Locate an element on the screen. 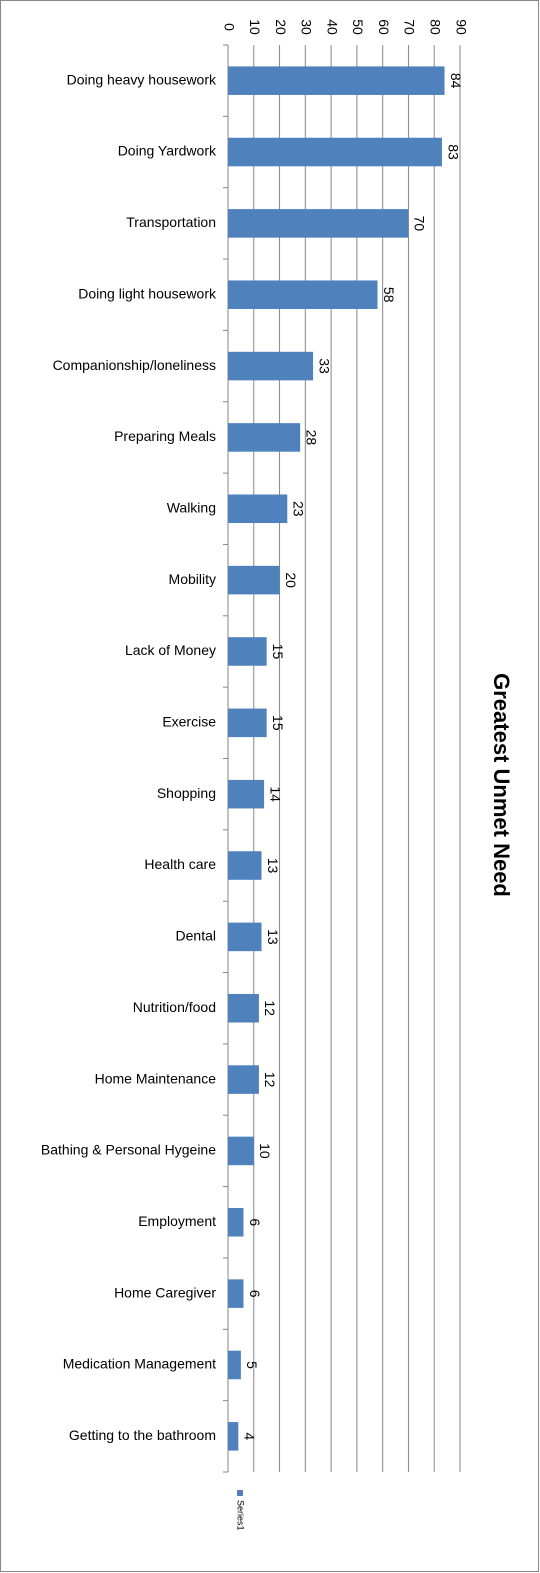  data-label: 70 is located at coordinates (420, 224).